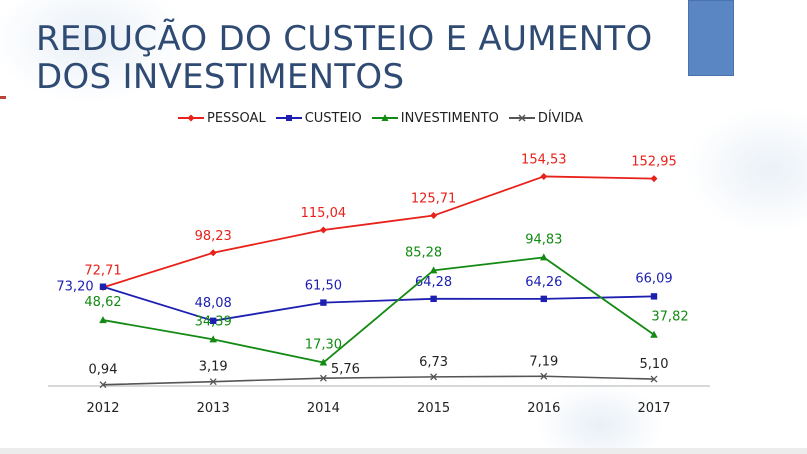 The width and height of the screenshot is (807, 454). What do you see at coordinates (213, 382) in the screenshot?
I see `data-point-divida-2013` at bounding box center [213, 382].